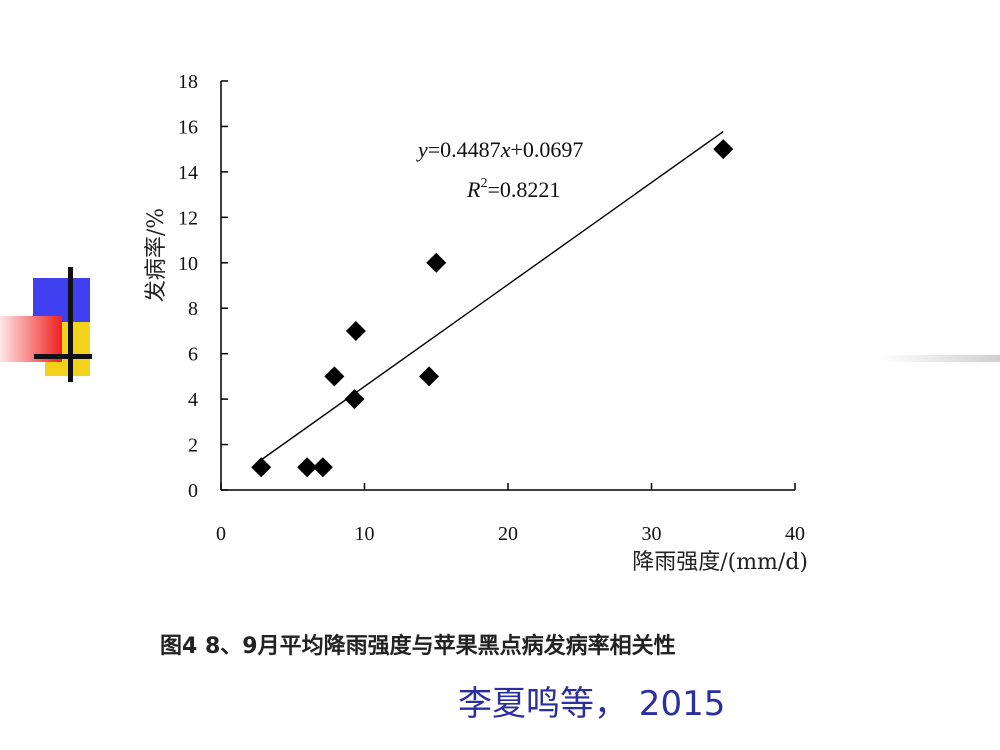  What do you see at coordinates (422, 149) in the screenshot?
I see `eq-y-var: y` at bounding box center [422, 149].